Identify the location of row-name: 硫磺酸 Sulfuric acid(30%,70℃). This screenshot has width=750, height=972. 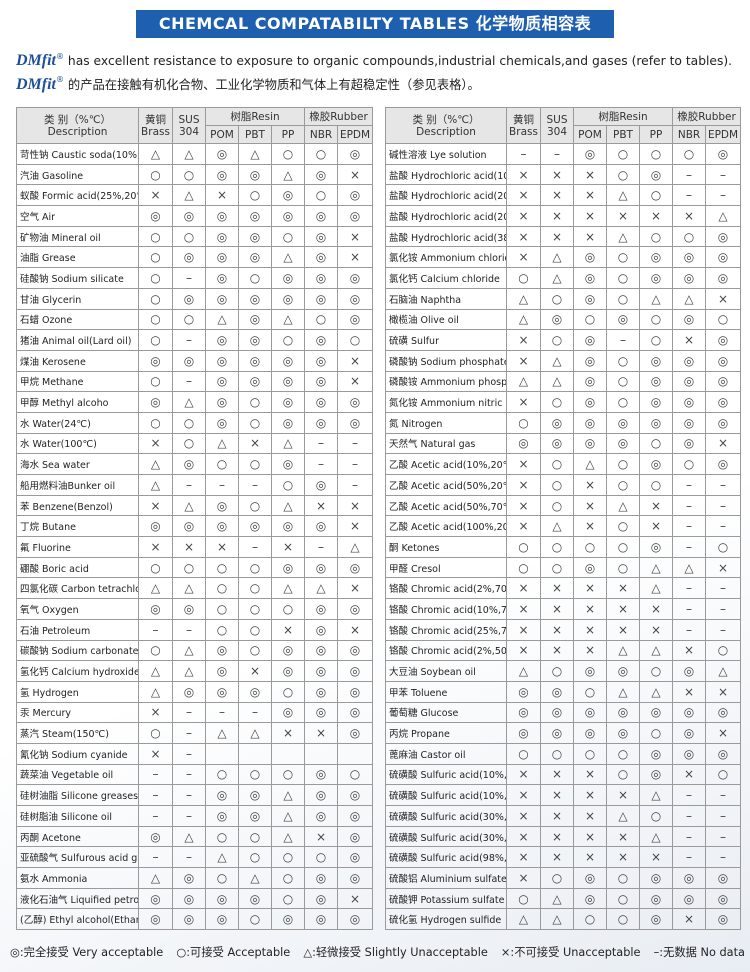
(446, 836).